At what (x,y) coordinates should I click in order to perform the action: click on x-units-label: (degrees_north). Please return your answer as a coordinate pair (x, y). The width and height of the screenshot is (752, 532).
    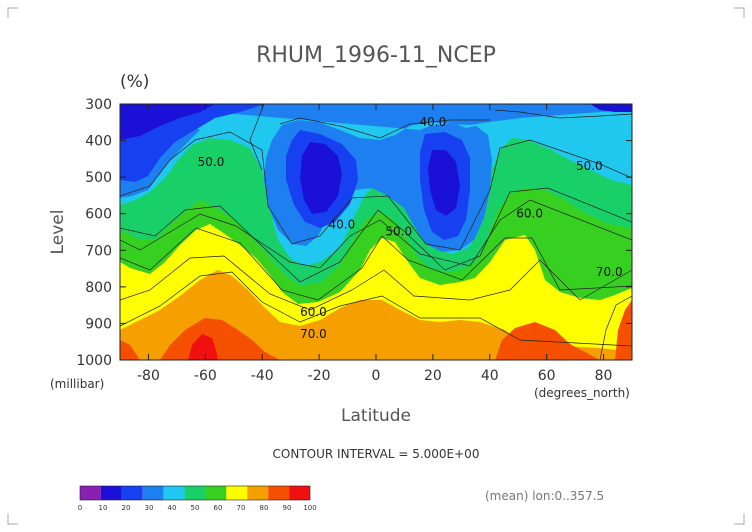
    Looking at the image, I should click on (582, 393).